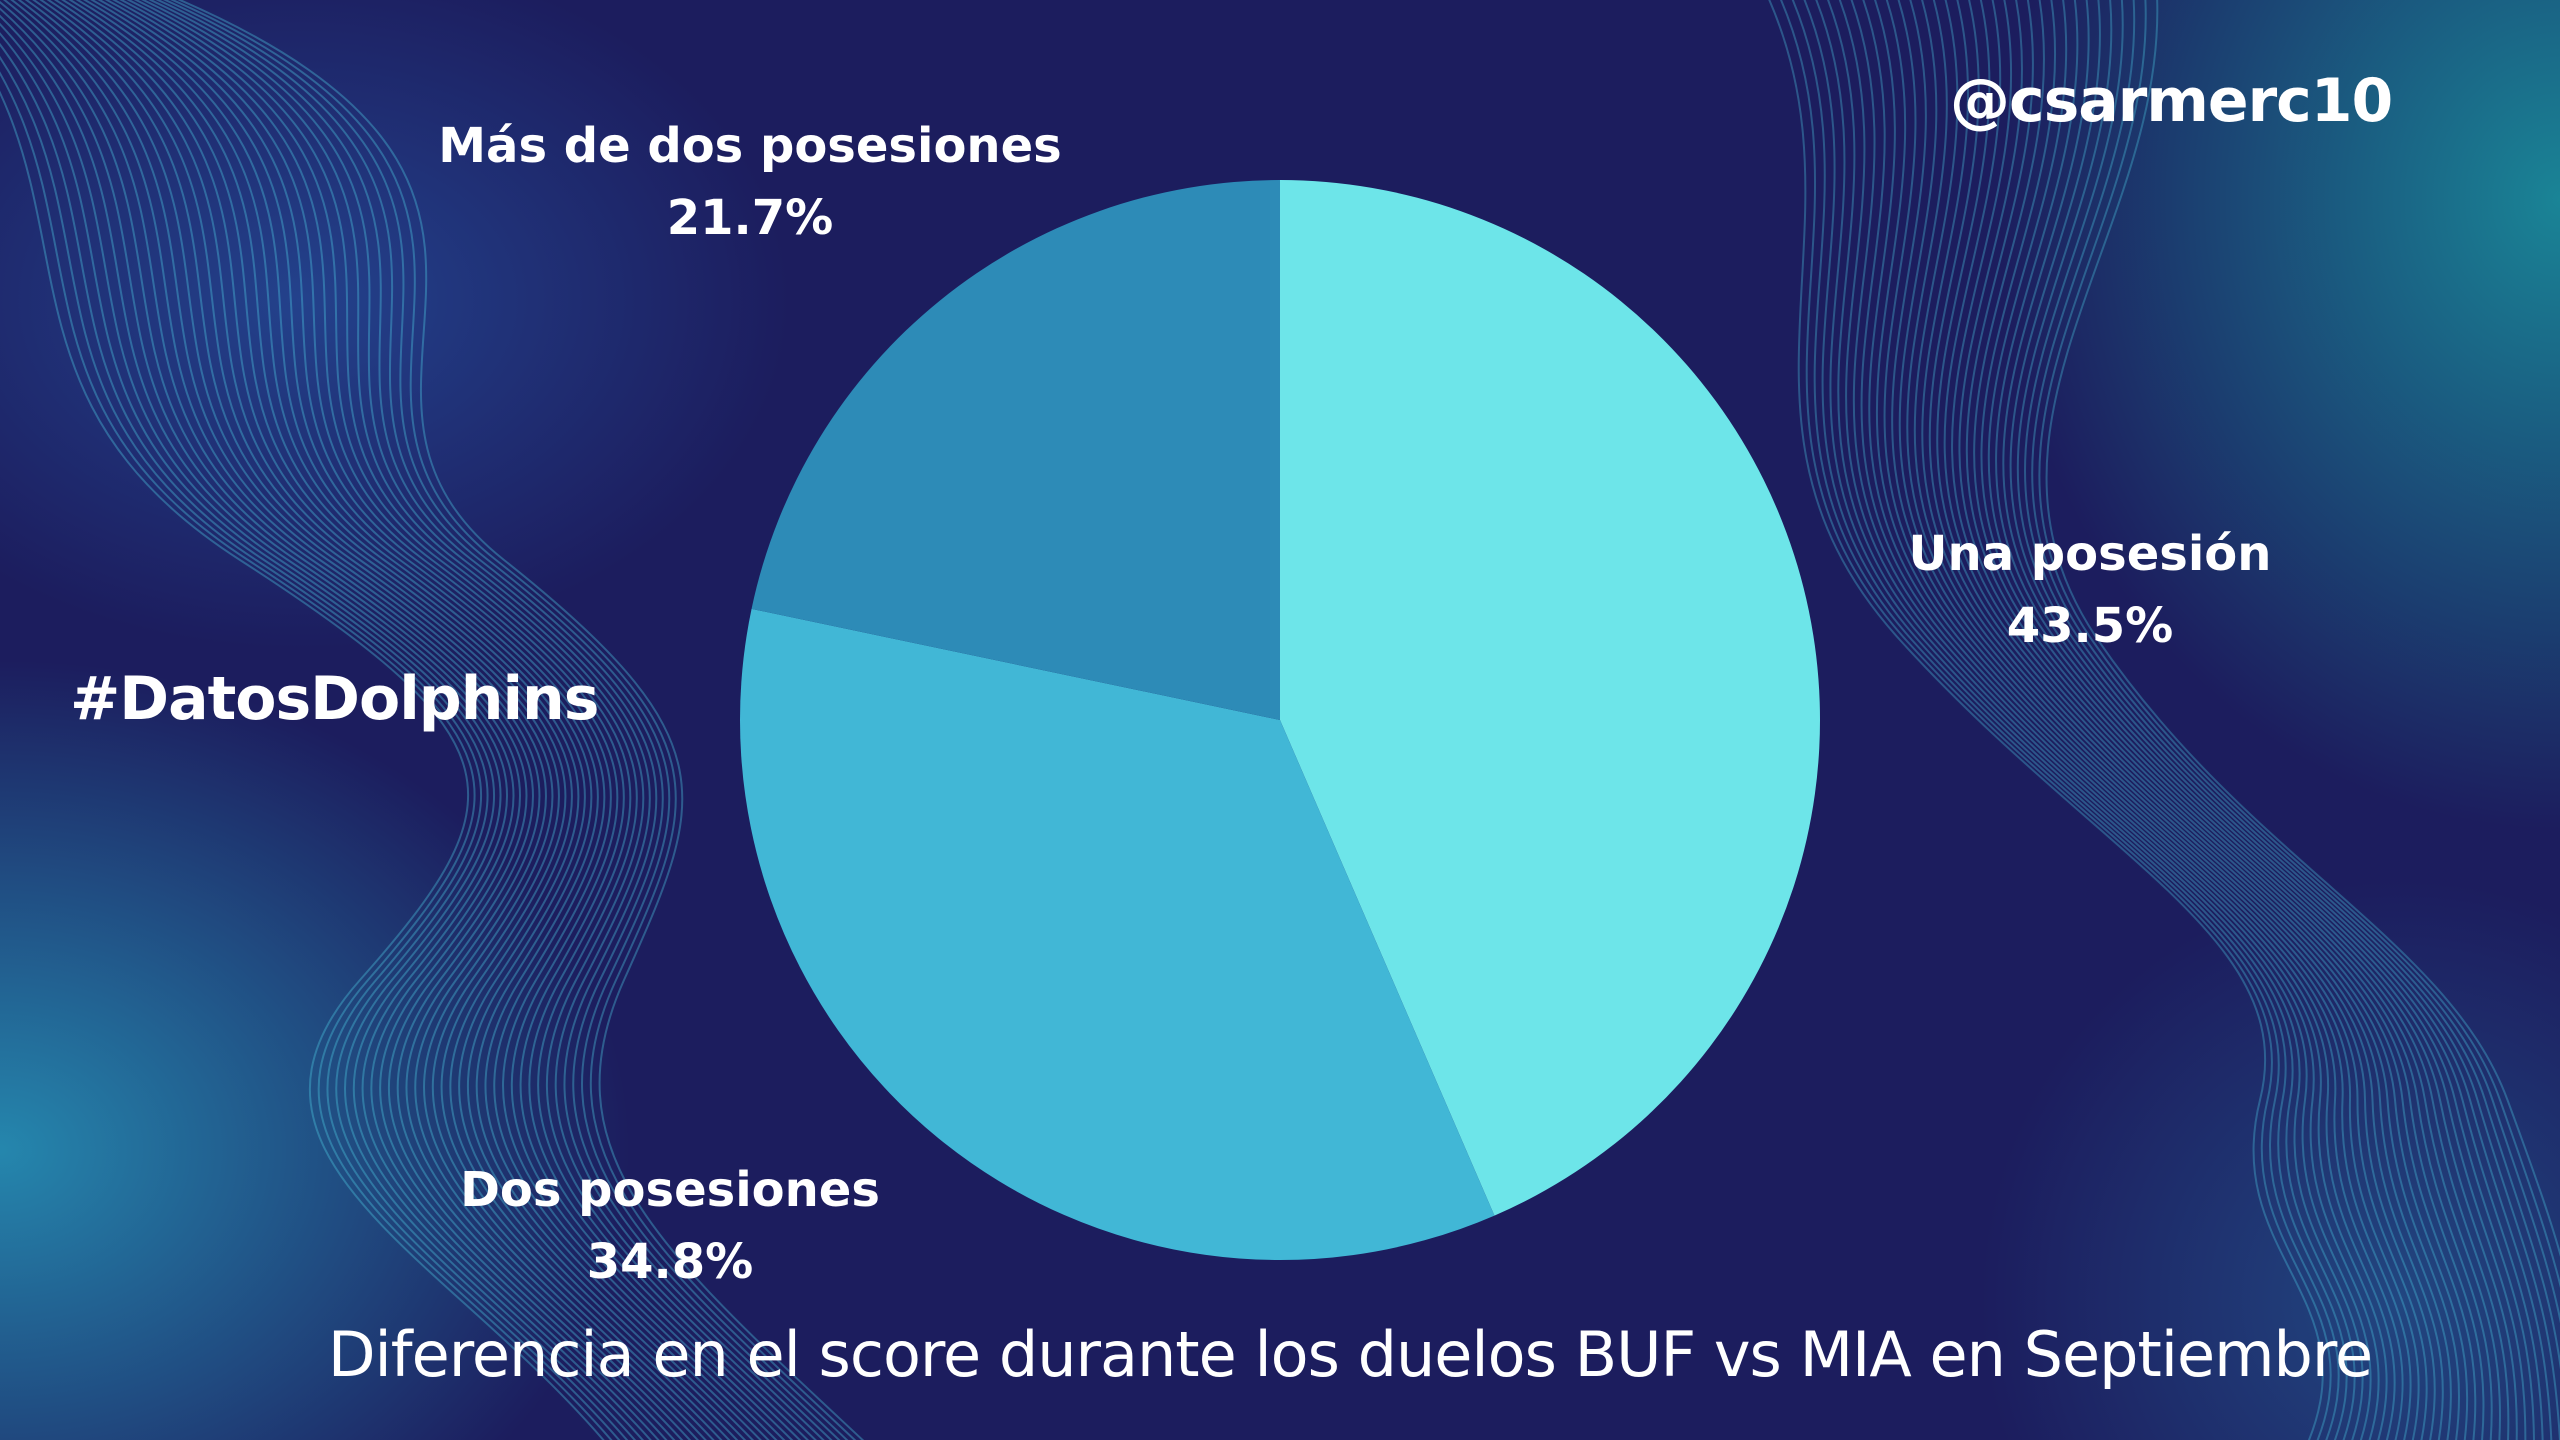 The height and width of the screenshot is (1440, 2560). What do you see at coordinates (2090, 554) in the screenshot?
I see `slice-category-label: Una posesión` at bounding box center [2090, 554].